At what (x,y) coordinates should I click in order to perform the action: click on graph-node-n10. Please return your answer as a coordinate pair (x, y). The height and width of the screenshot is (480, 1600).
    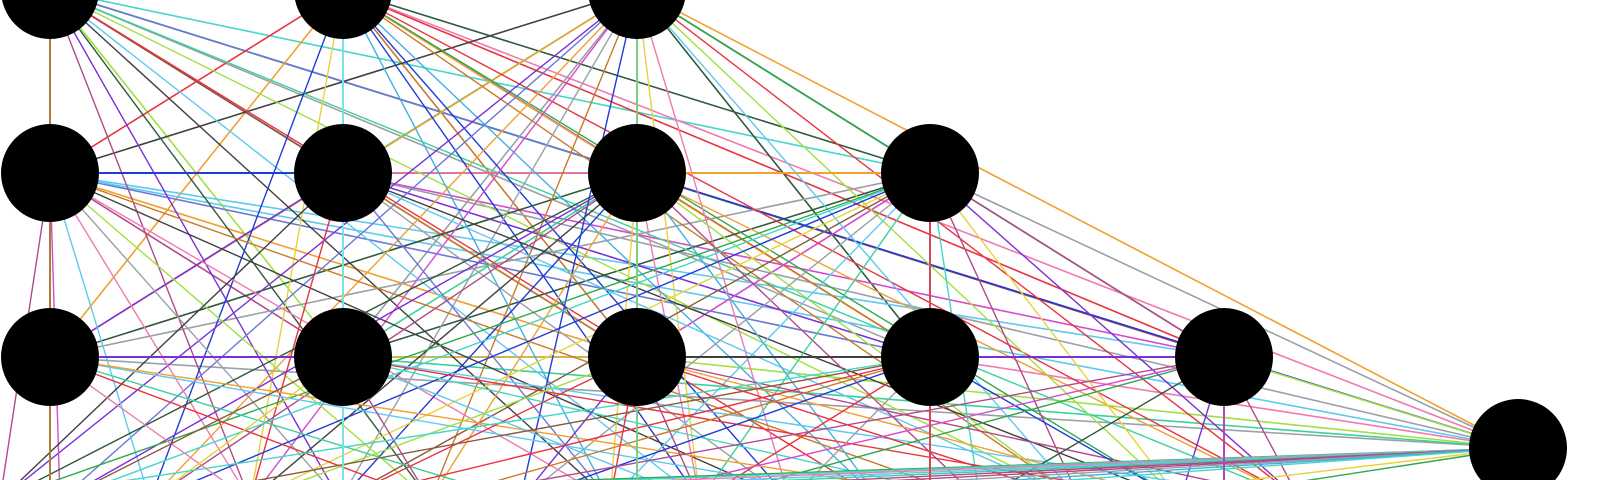
    Looking at the image, I should click on (930, 357).